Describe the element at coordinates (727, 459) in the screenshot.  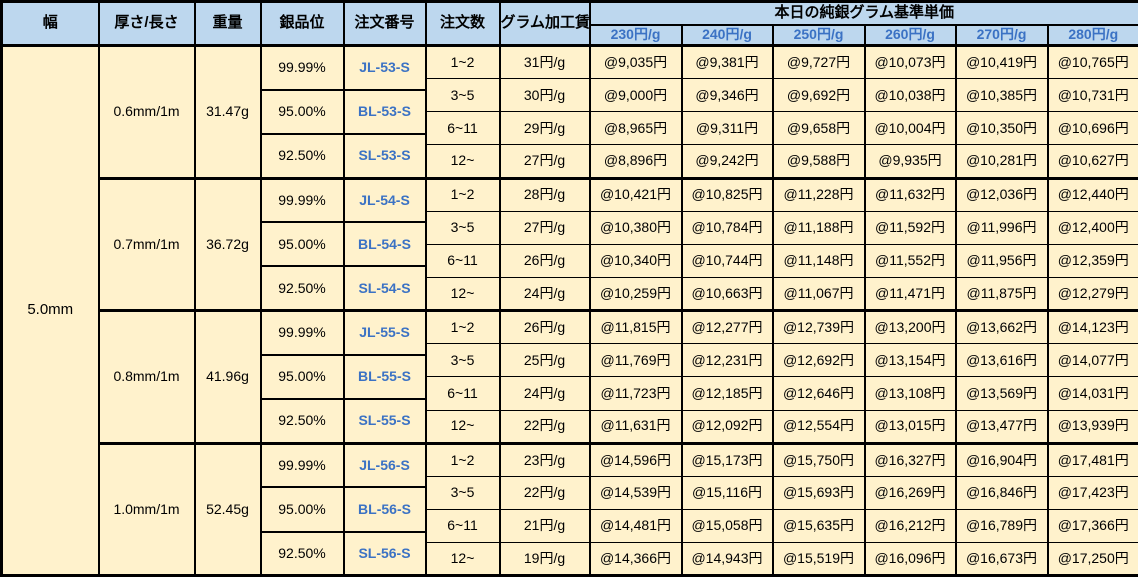
I see `price-cell: @15,173円` at that location.